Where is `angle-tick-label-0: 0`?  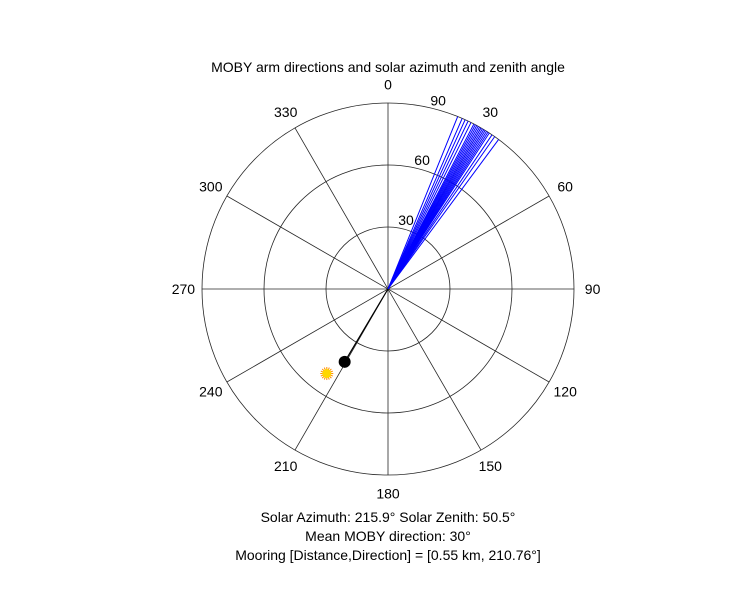 angle-tick-label-0: 0 is located at coordinates (388, 84).